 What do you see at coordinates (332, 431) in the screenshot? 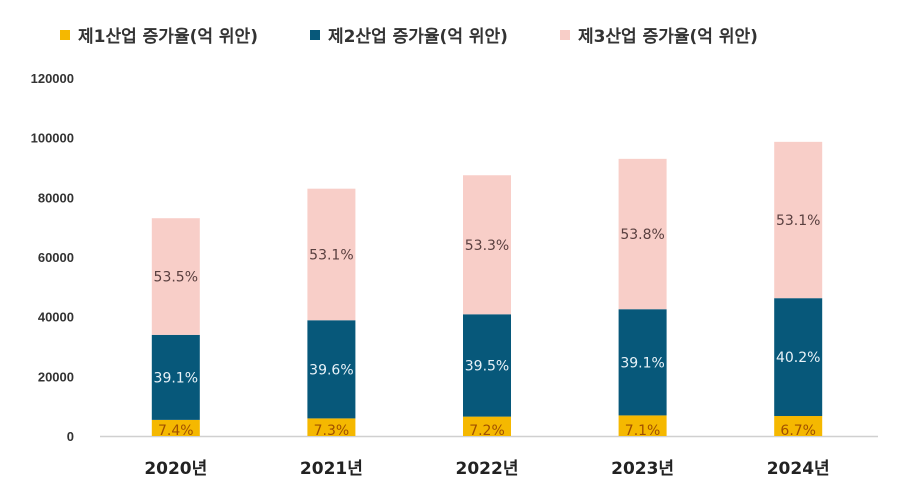
I see `data-label-1-2: 7.3%` at bounding box center [332, 431].